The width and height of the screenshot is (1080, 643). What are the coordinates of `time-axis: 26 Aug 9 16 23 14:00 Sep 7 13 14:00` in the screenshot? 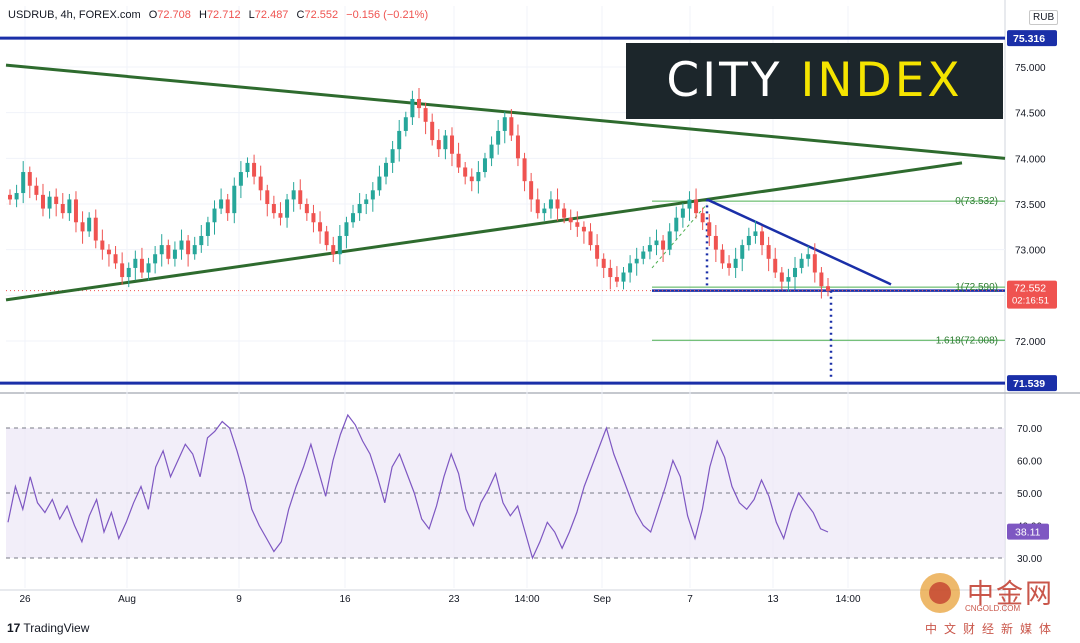 It's located at (440, 599).